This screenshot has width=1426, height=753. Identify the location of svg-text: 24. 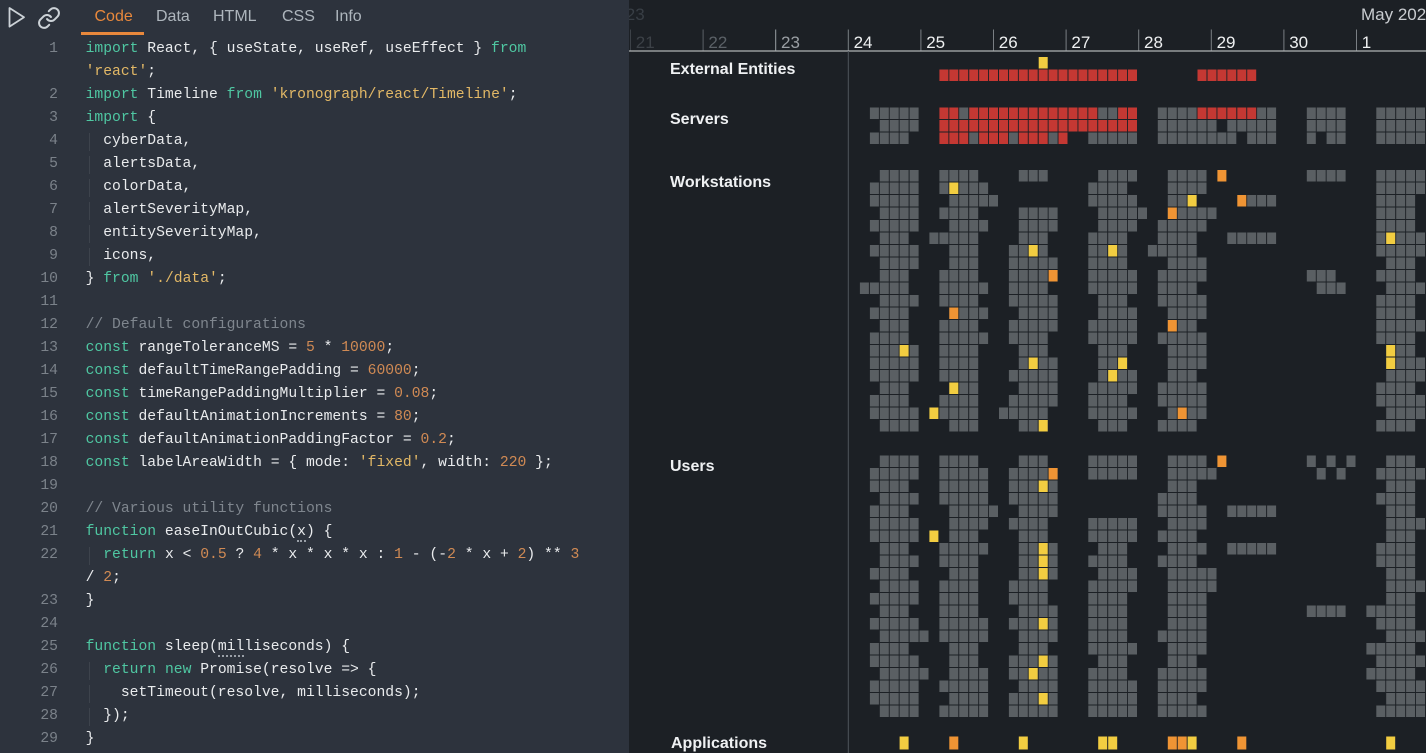
(863, 42).